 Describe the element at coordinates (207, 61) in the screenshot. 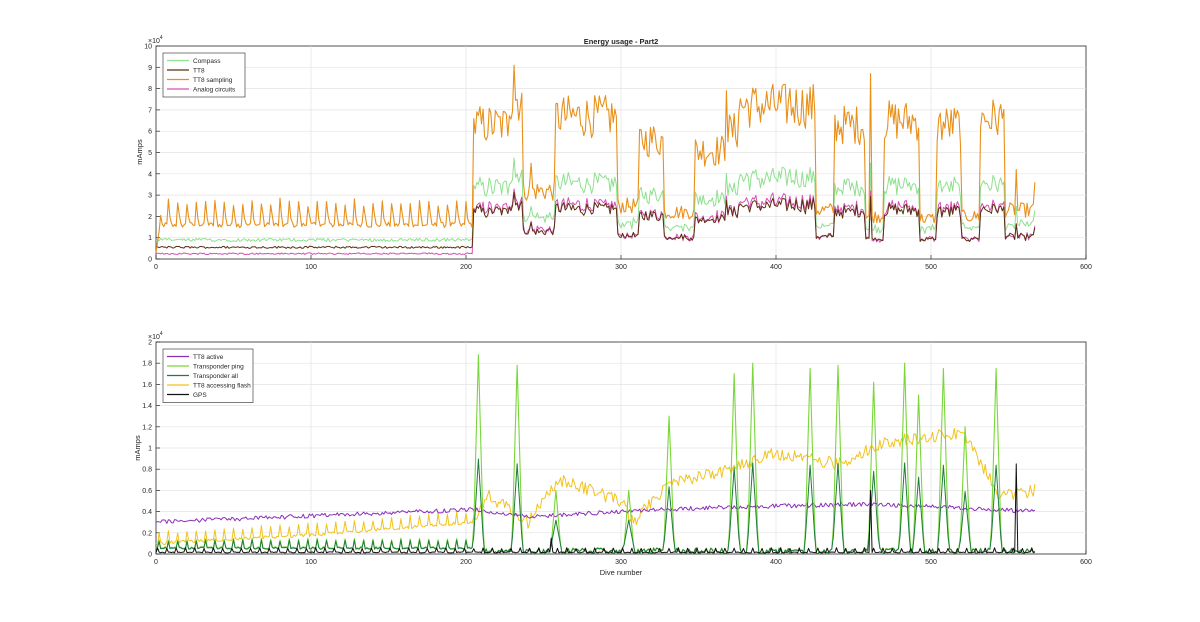

I see `legend-label: Compass` at that location.